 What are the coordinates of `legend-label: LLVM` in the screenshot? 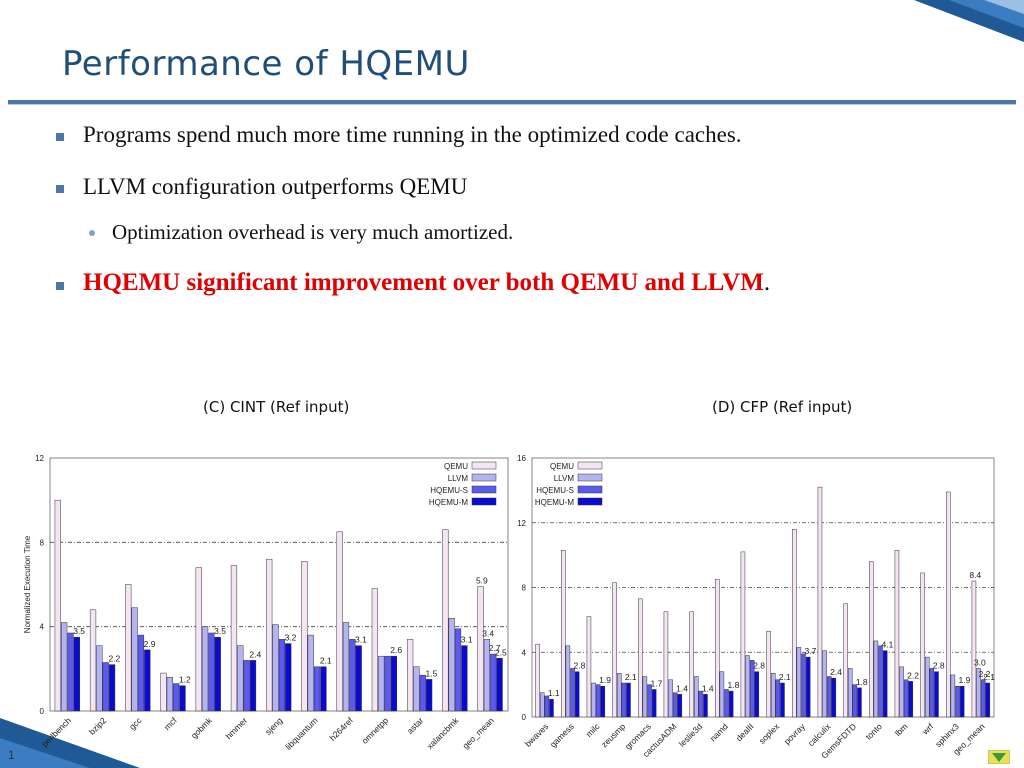 It's located at (564, 478).